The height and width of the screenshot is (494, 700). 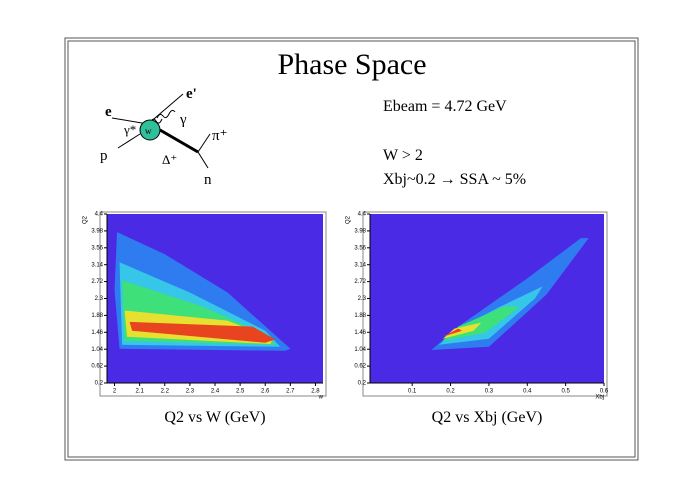 I want to click on x-tick-label: 0.3, so click(x=489, y=392).